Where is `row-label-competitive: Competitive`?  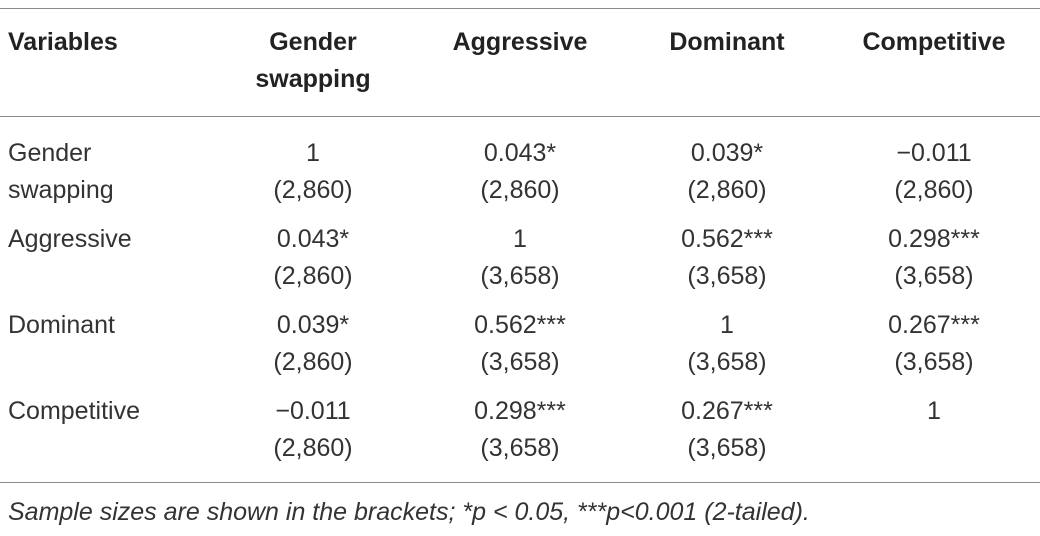
row-label-competitive: Competitive is located at coordinates (74, 411).